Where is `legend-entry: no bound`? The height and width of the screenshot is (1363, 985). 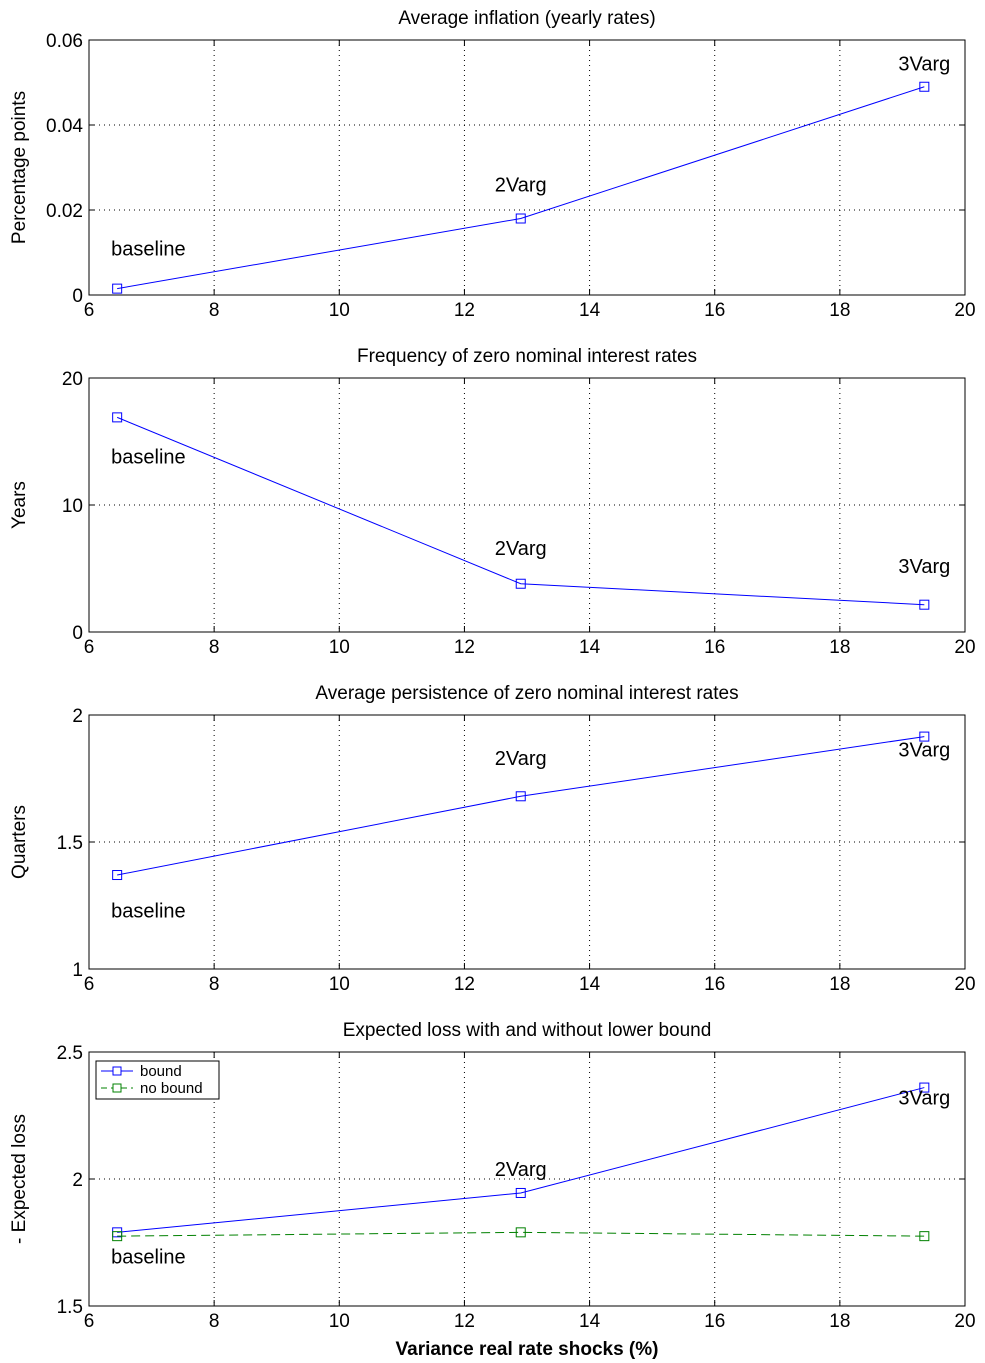
legend-entry: no bound is located at coordinates (171, 1088).